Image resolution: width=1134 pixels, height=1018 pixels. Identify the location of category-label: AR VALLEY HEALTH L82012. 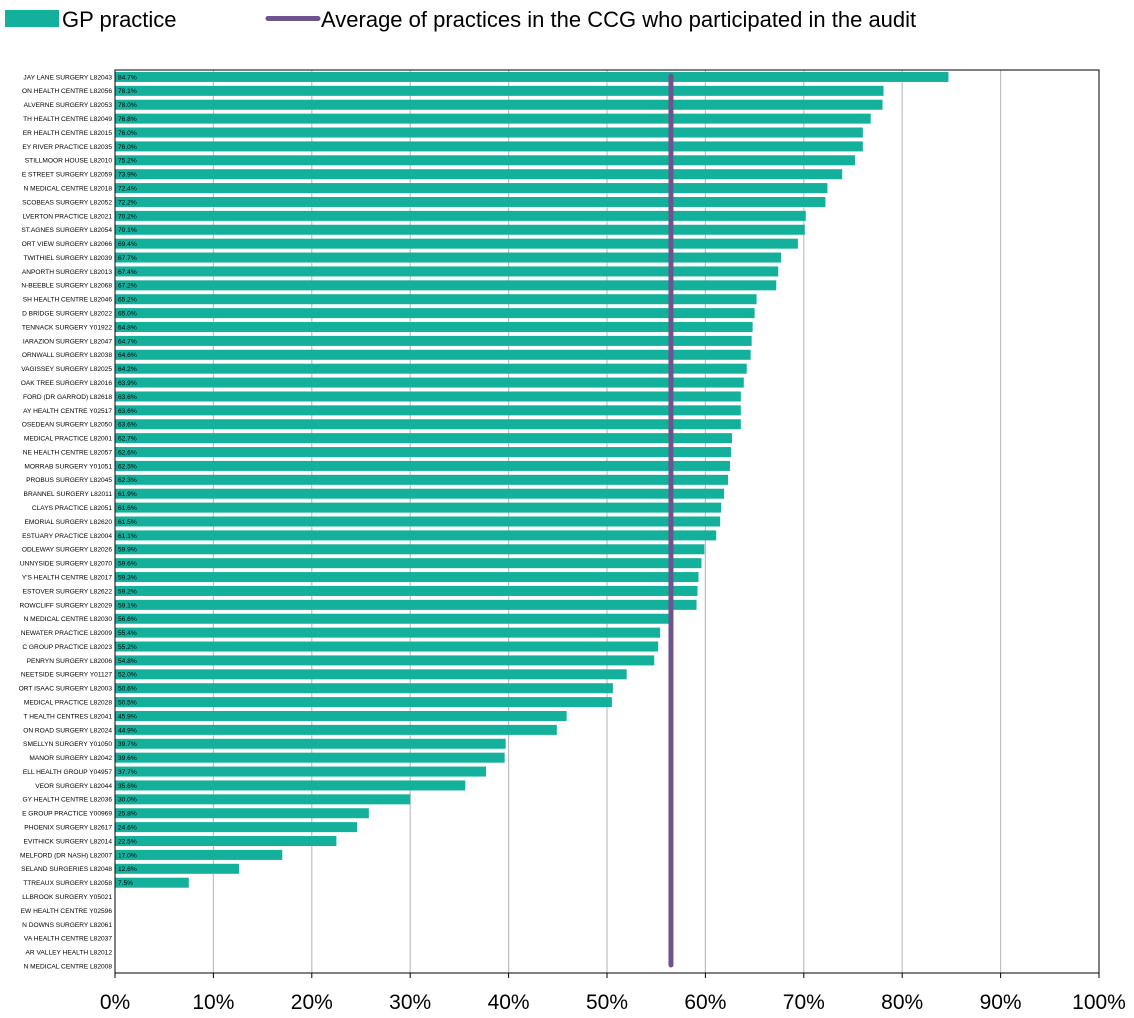
(68, 953).